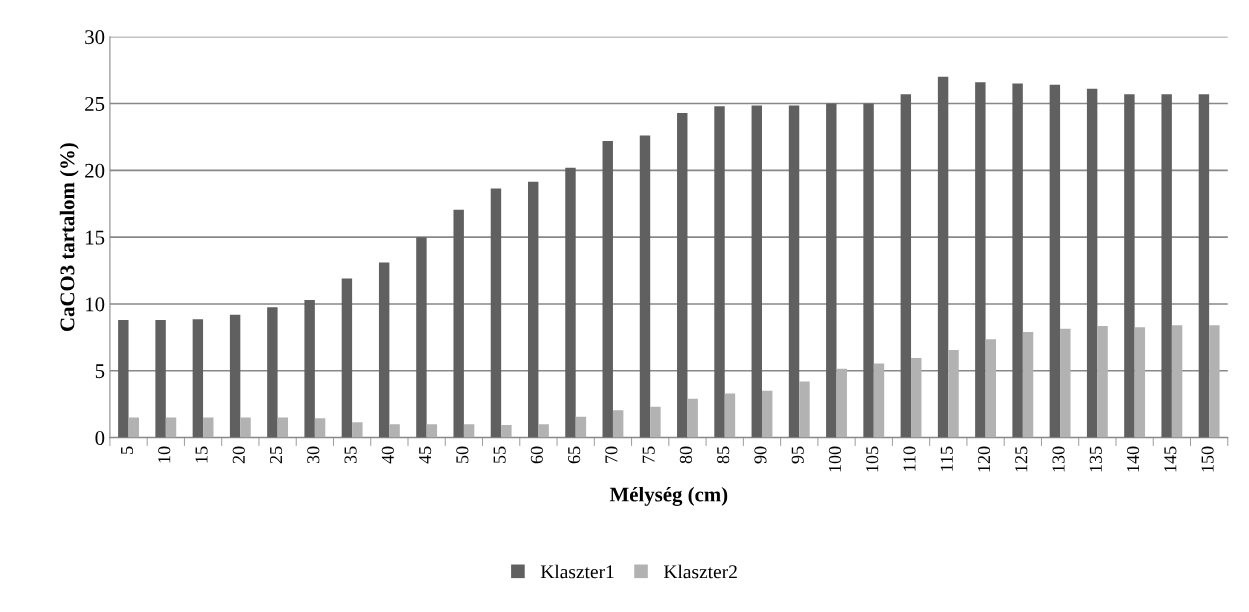 This screenshot has height=612, width=1249. I want to click on x-tick-label: 115, so click(946, 458).